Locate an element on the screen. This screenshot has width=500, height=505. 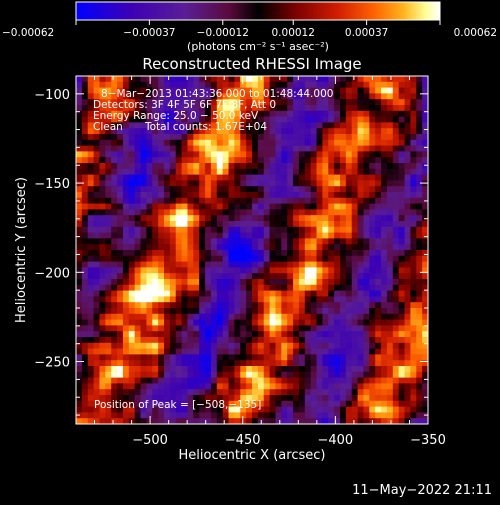
x-axis-label: Heliocentric X (arcsec) is located at coordinates (252, 455).